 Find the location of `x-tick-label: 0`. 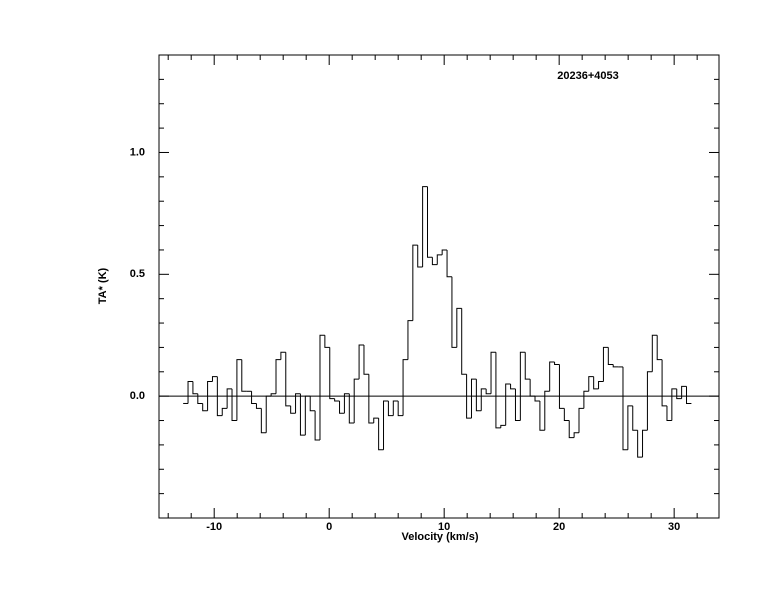

x-tick-label: 0 is located at coordinates (329, 527).